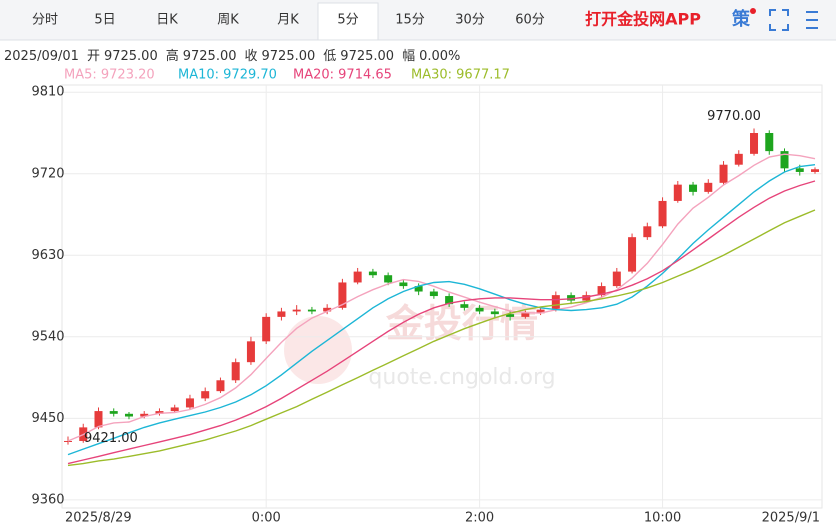 Image resolution: width=836 pixels, height=529 pixels. I want to click on menu-icon, so click(812, 20).